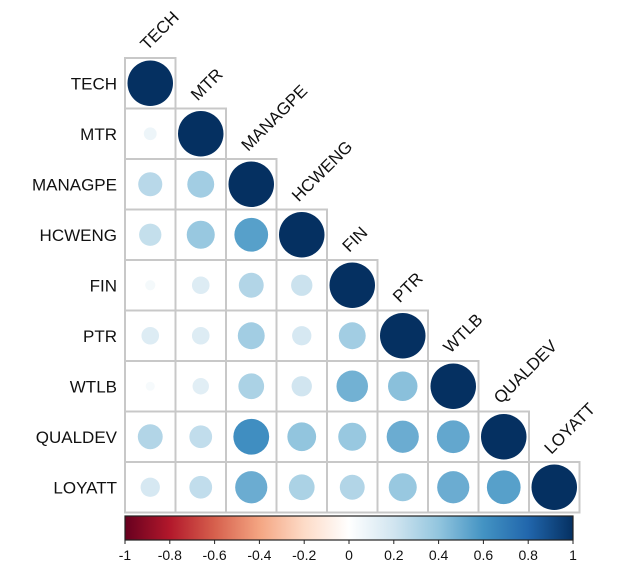 The width and height of the screenshot is (624, 582). Describe the element at coordinates (528, 555) in the screenshot. I see `colorbar-tick-label: 0.8` at that location.